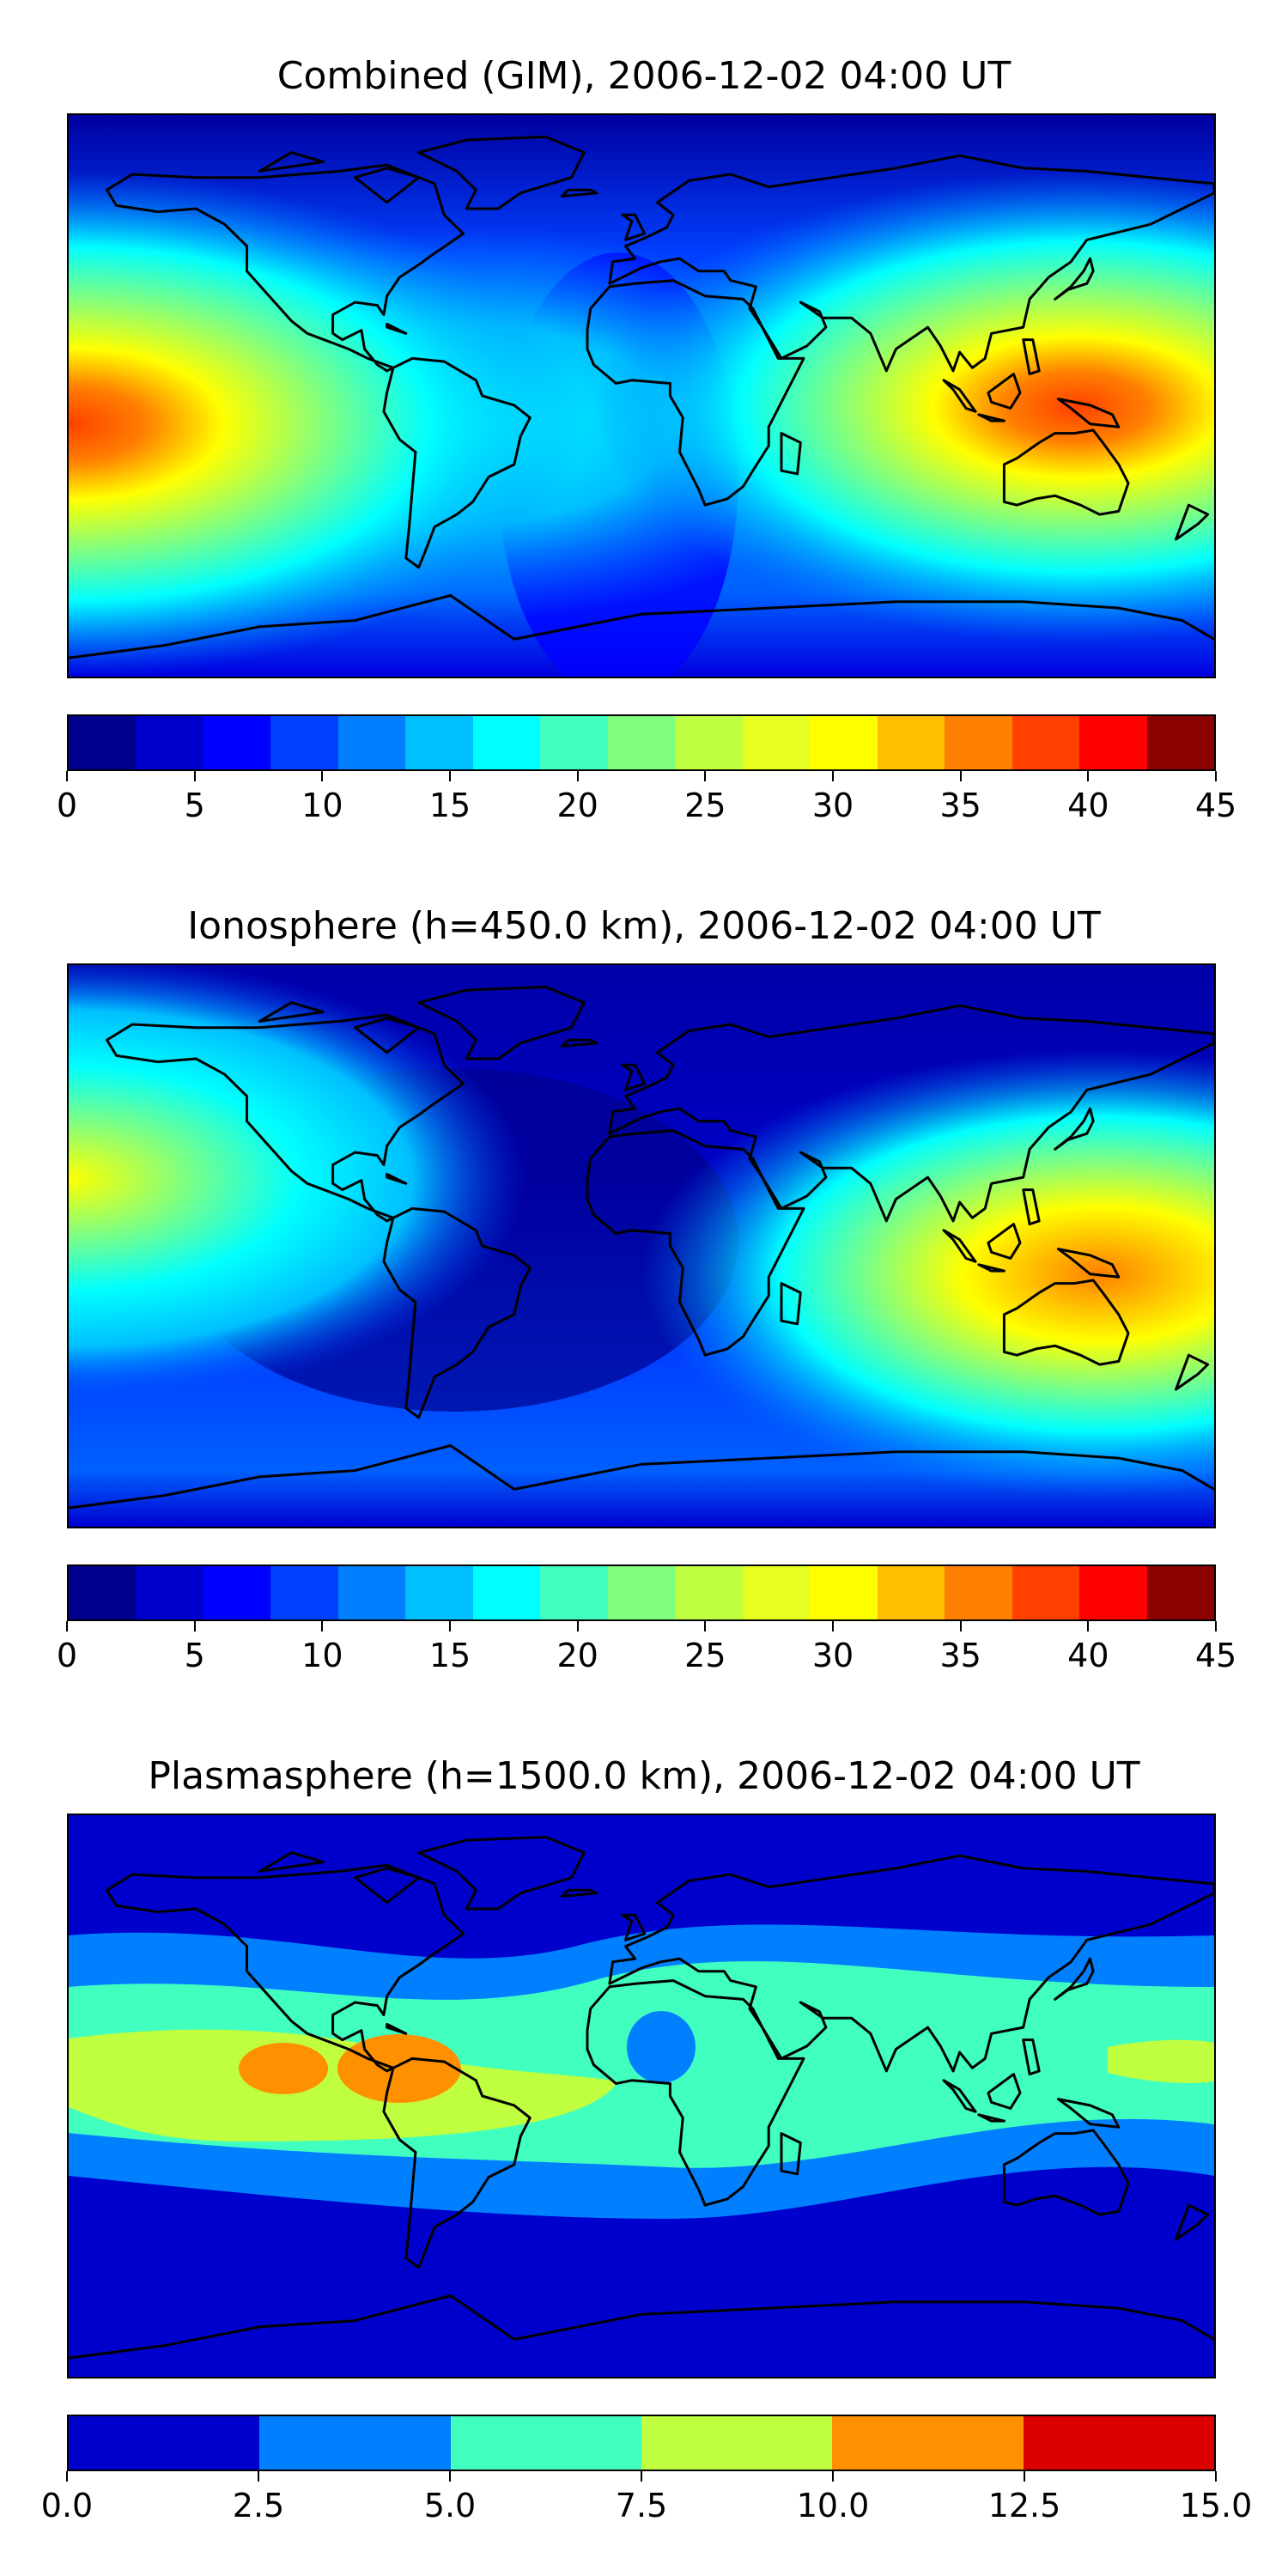 The height and width of the screenshot is (2576, 1288). I want to click on colorbar-tick-label: 2.5, so click(258, 2506).